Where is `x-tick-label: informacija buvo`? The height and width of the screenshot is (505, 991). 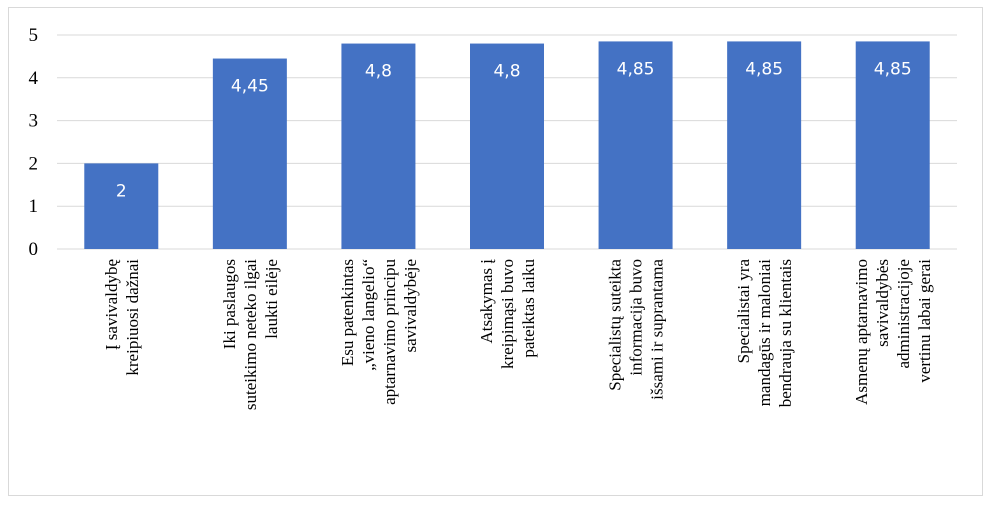 x-tick-label: informacija buvo is located at coordinates (636, 317).